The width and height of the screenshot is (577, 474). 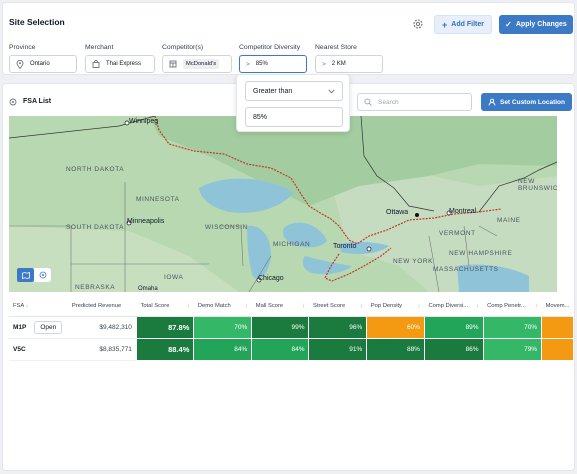 I want to click on region-label: NEW HAMPSHIRE, so click(x=481, y=253).